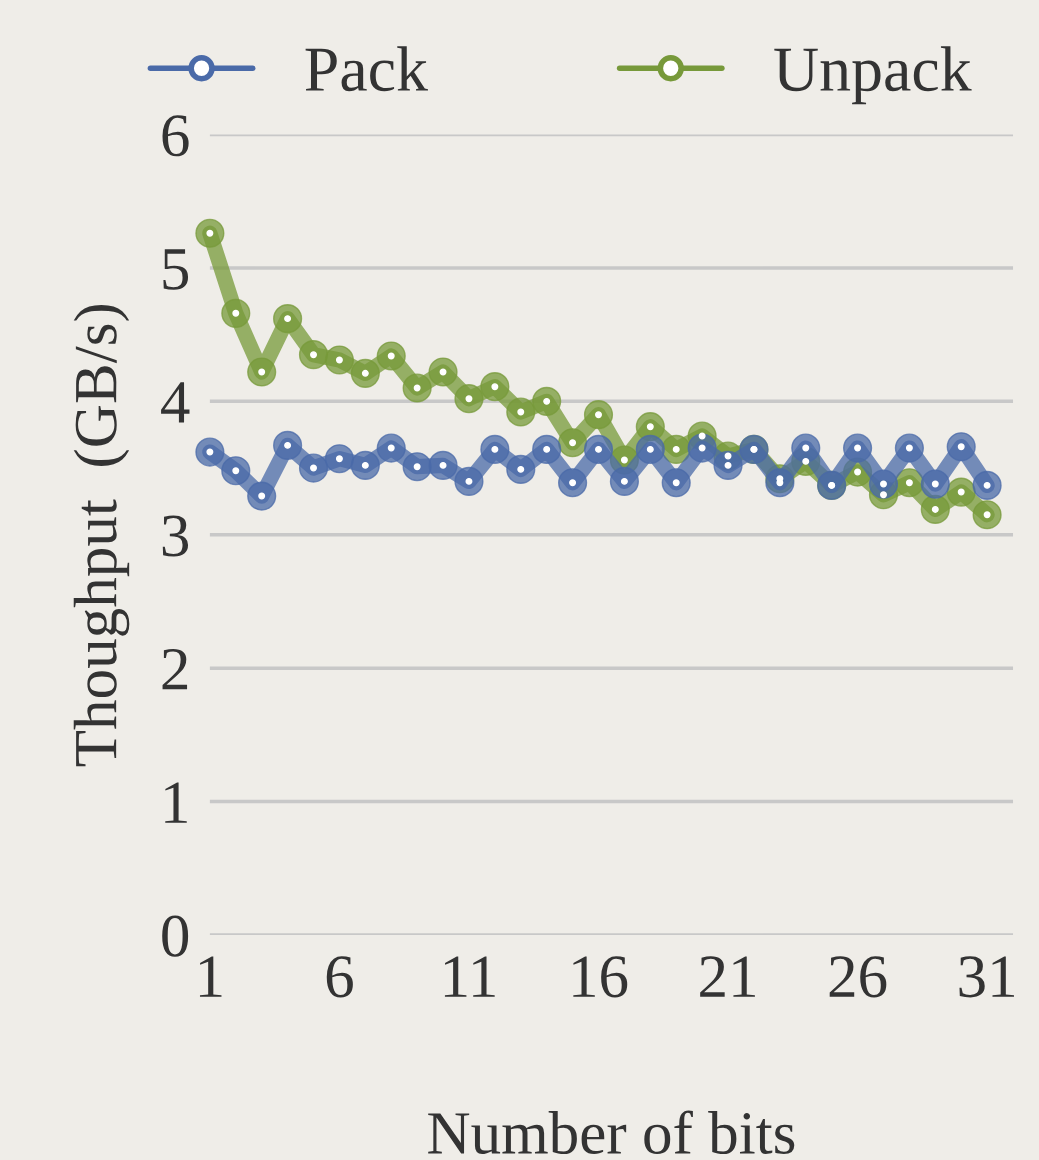  I want to click on x-tick-label: 21, so click(727, 976).